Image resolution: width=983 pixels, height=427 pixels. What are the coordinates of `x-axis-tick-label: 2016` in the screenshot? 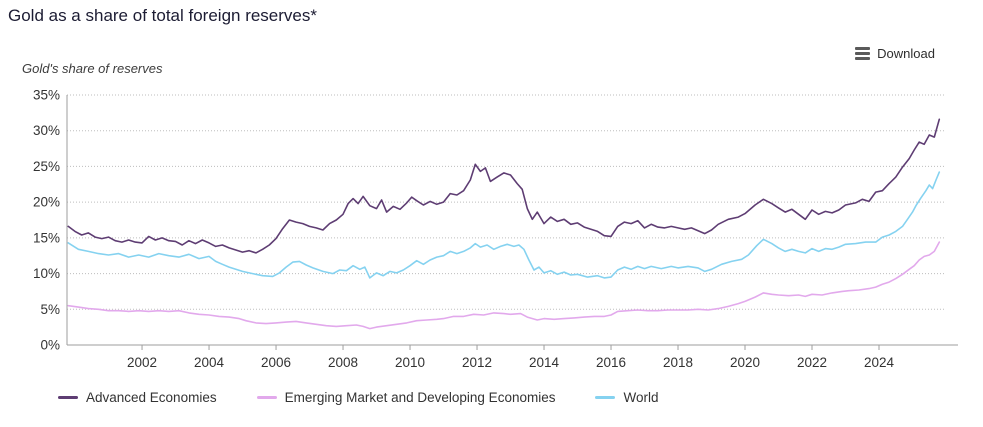 It's located at (611, 362).